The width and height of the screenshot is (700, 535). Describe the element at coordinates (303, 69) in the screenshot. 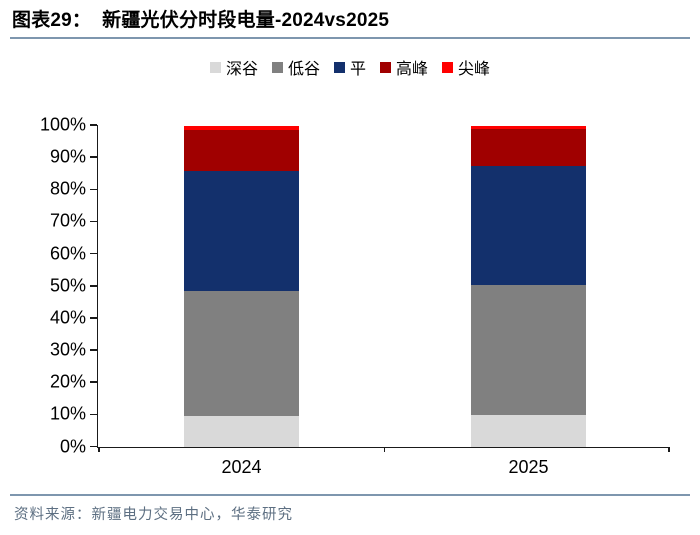

I see `legend-label: 低谷` at that location.